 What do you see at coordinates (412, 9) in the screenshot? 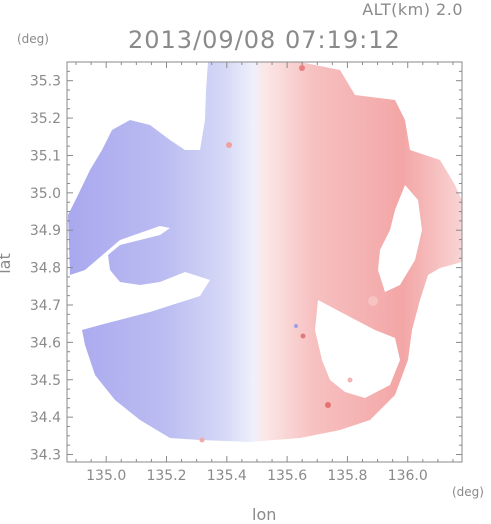
I see `altitude-label: ALT(km) 2.0` at bounding box center [412, 9].